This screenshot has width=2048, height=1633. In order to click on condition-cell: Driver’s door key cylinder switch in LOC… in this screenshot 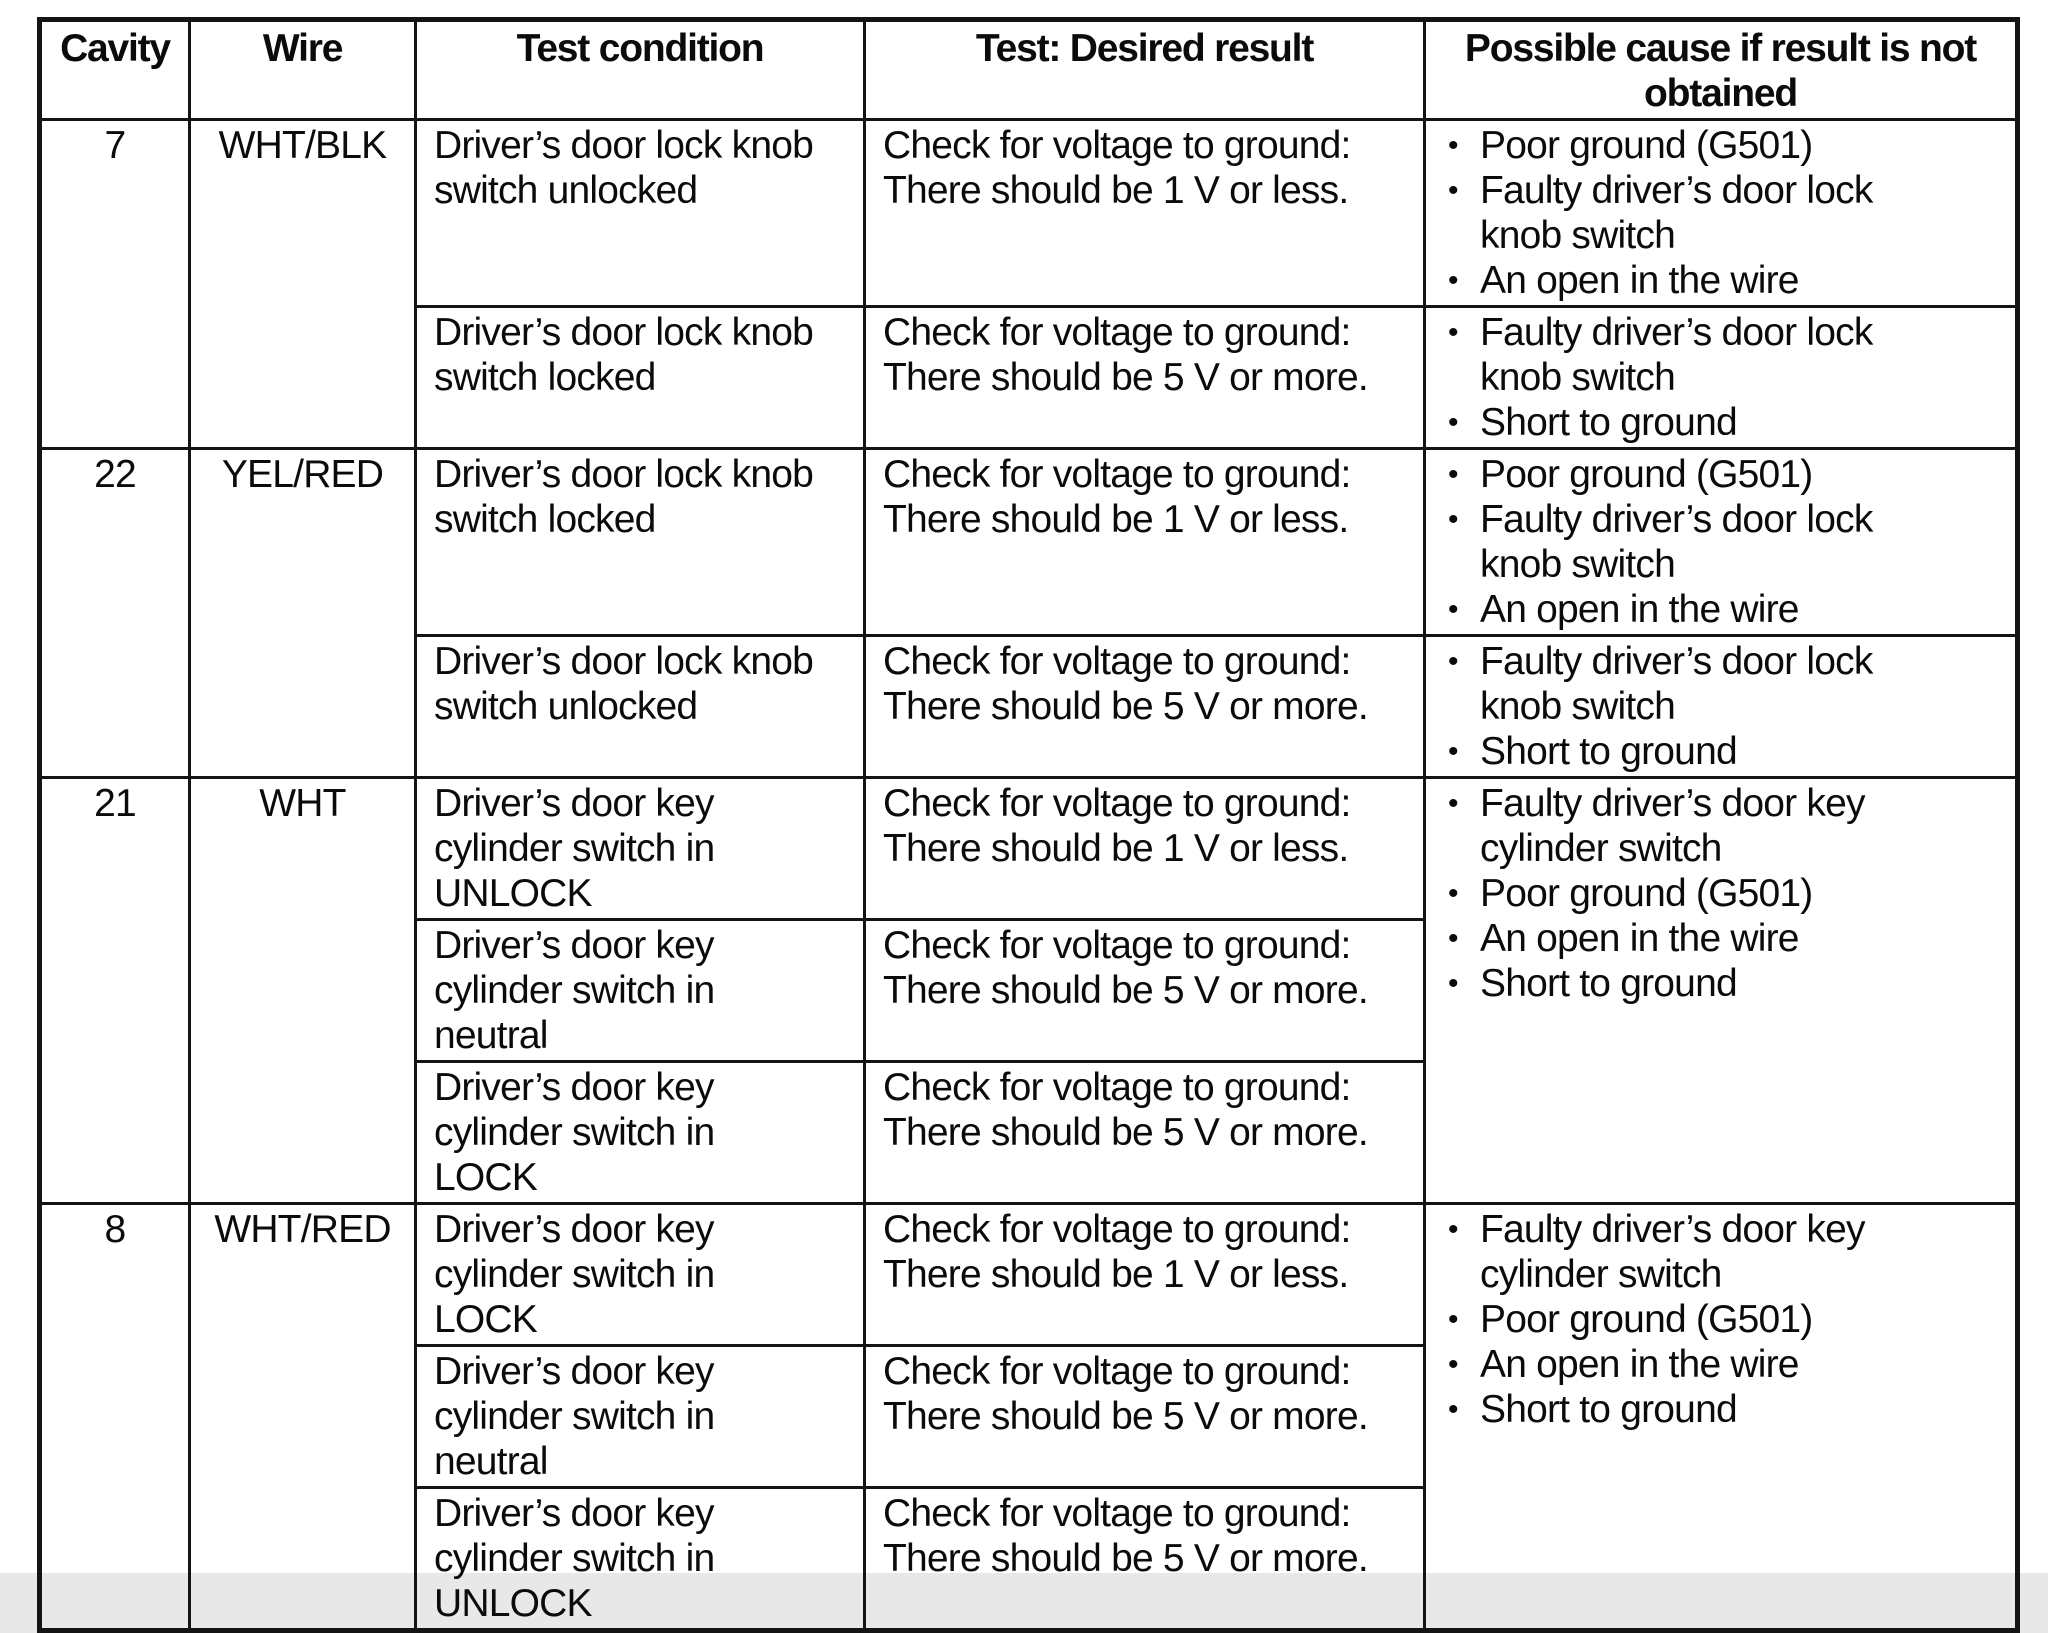, I will do `click(640, 1274)`.